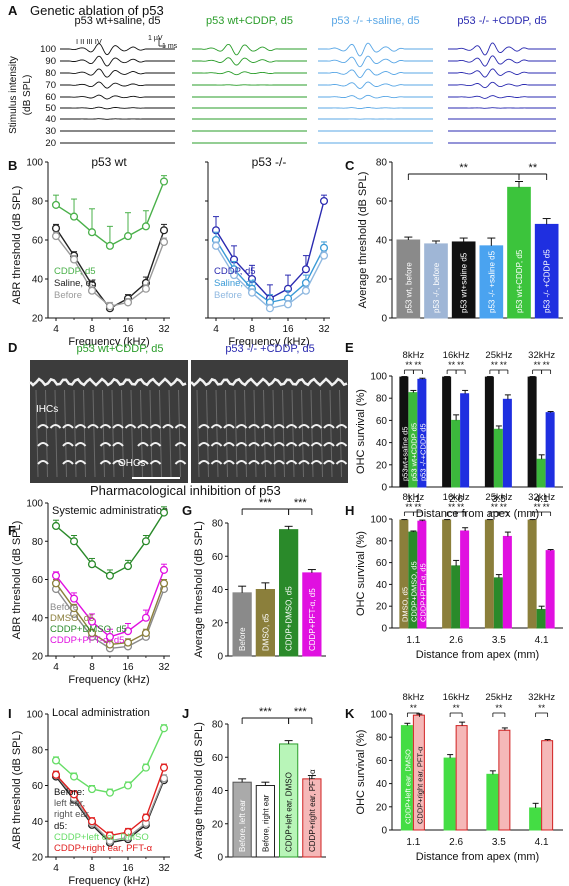 The height and width of the screenshot is (886, 569). Describe the element at coordinates (12, 165) in the screenshot. I see `panel-letter-b: B` at that location.